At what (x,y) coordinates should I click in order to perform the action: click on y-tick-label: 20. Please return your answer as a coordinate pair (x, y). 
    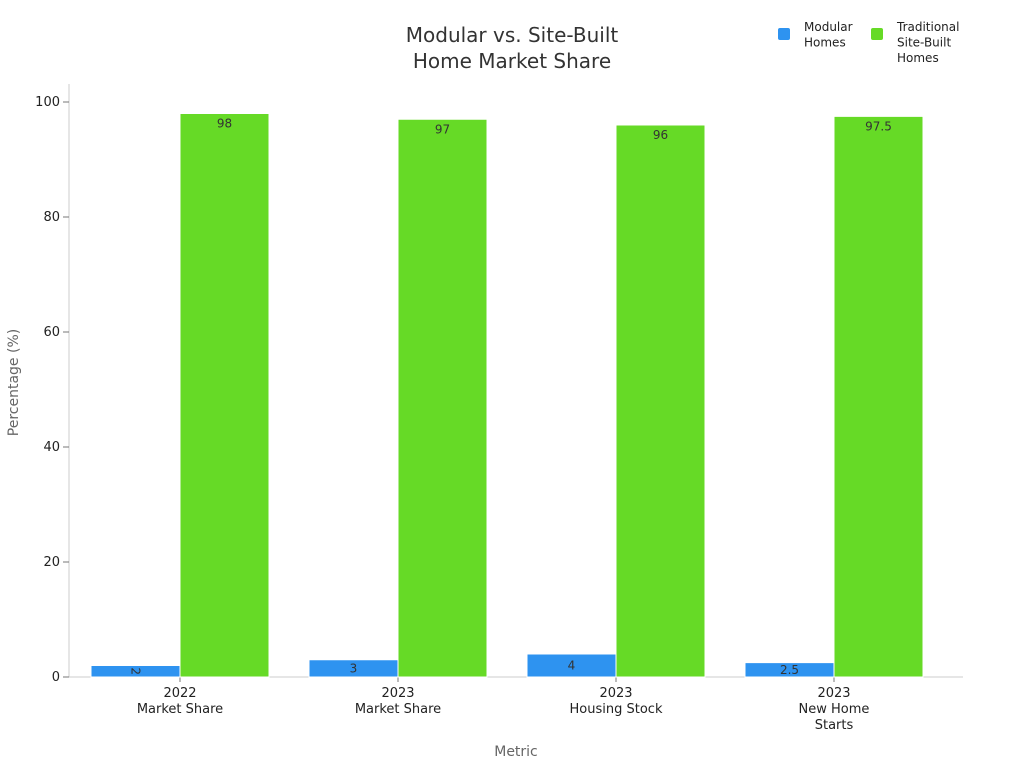
    Looking at the image, I should click on (51, 562).